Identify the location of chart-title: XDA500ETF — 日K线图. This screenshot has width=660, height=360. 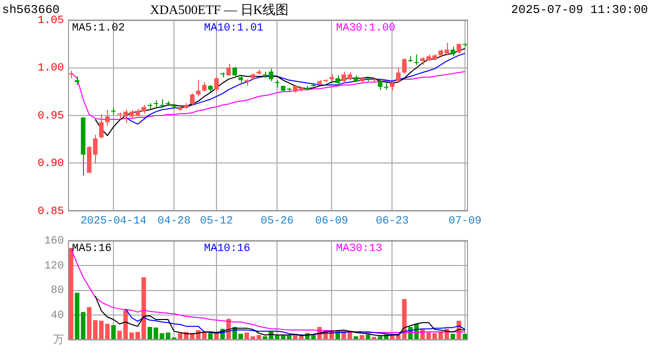
(219, 9).